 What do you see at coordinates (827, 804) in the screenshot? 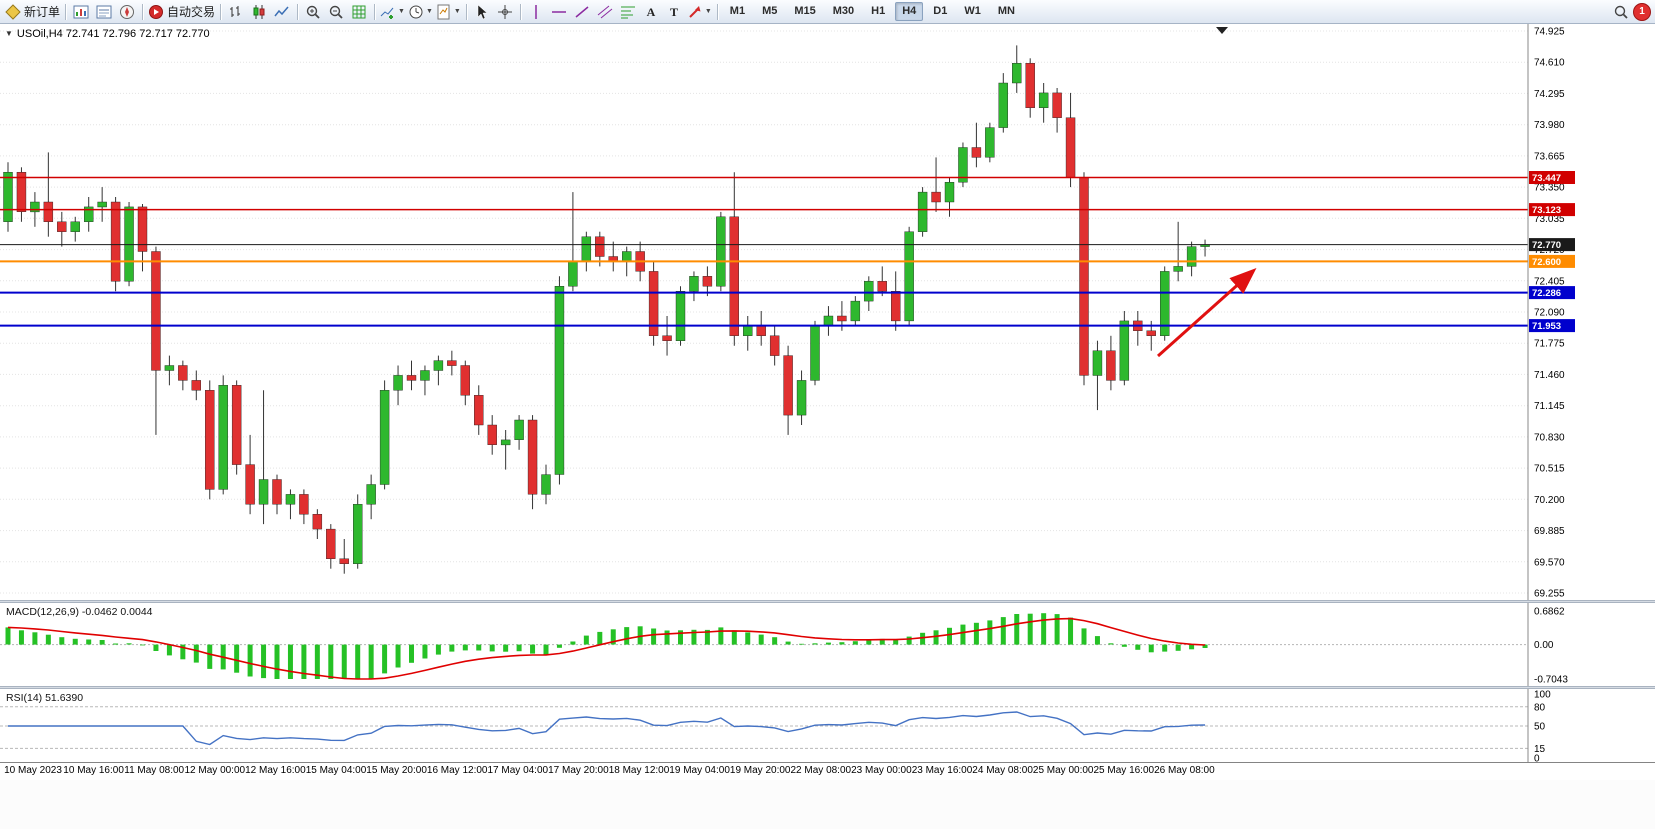
I see `window-bottom-area` at bounding box center [827, 804].